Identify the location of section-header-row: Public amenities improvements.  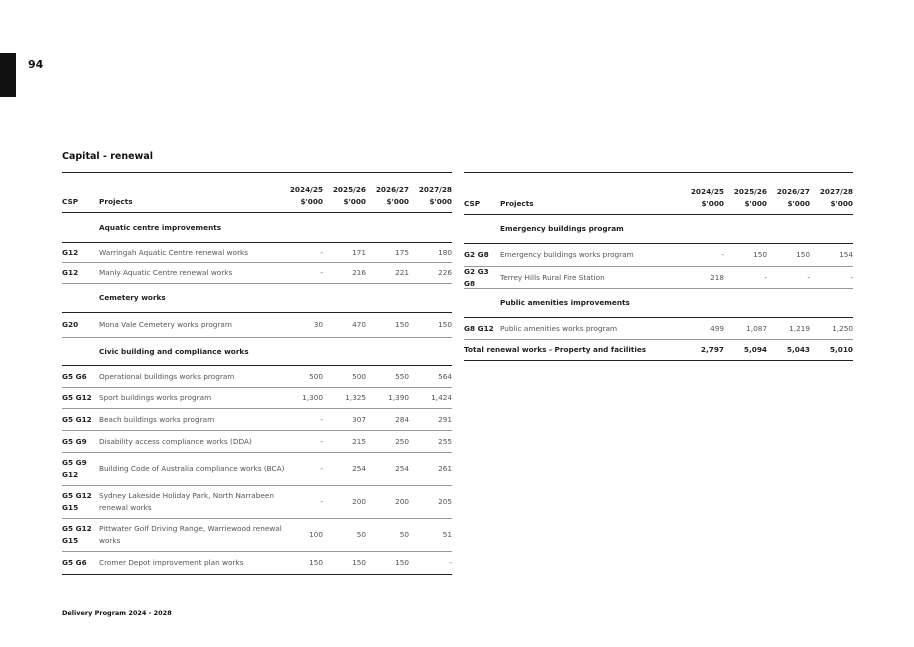
(658, 303).